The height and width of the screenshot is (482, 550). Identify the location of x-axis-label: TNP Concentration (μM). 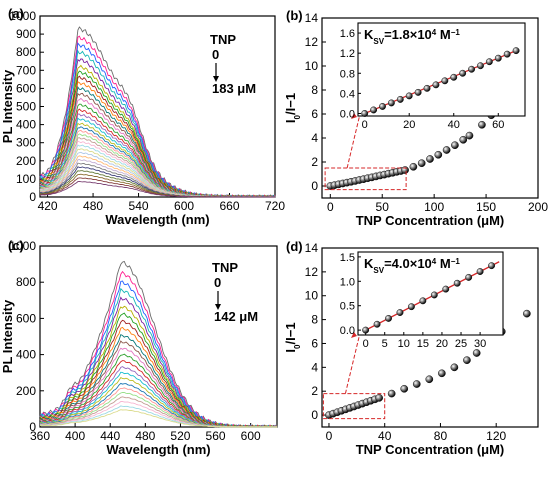
(430, 220).